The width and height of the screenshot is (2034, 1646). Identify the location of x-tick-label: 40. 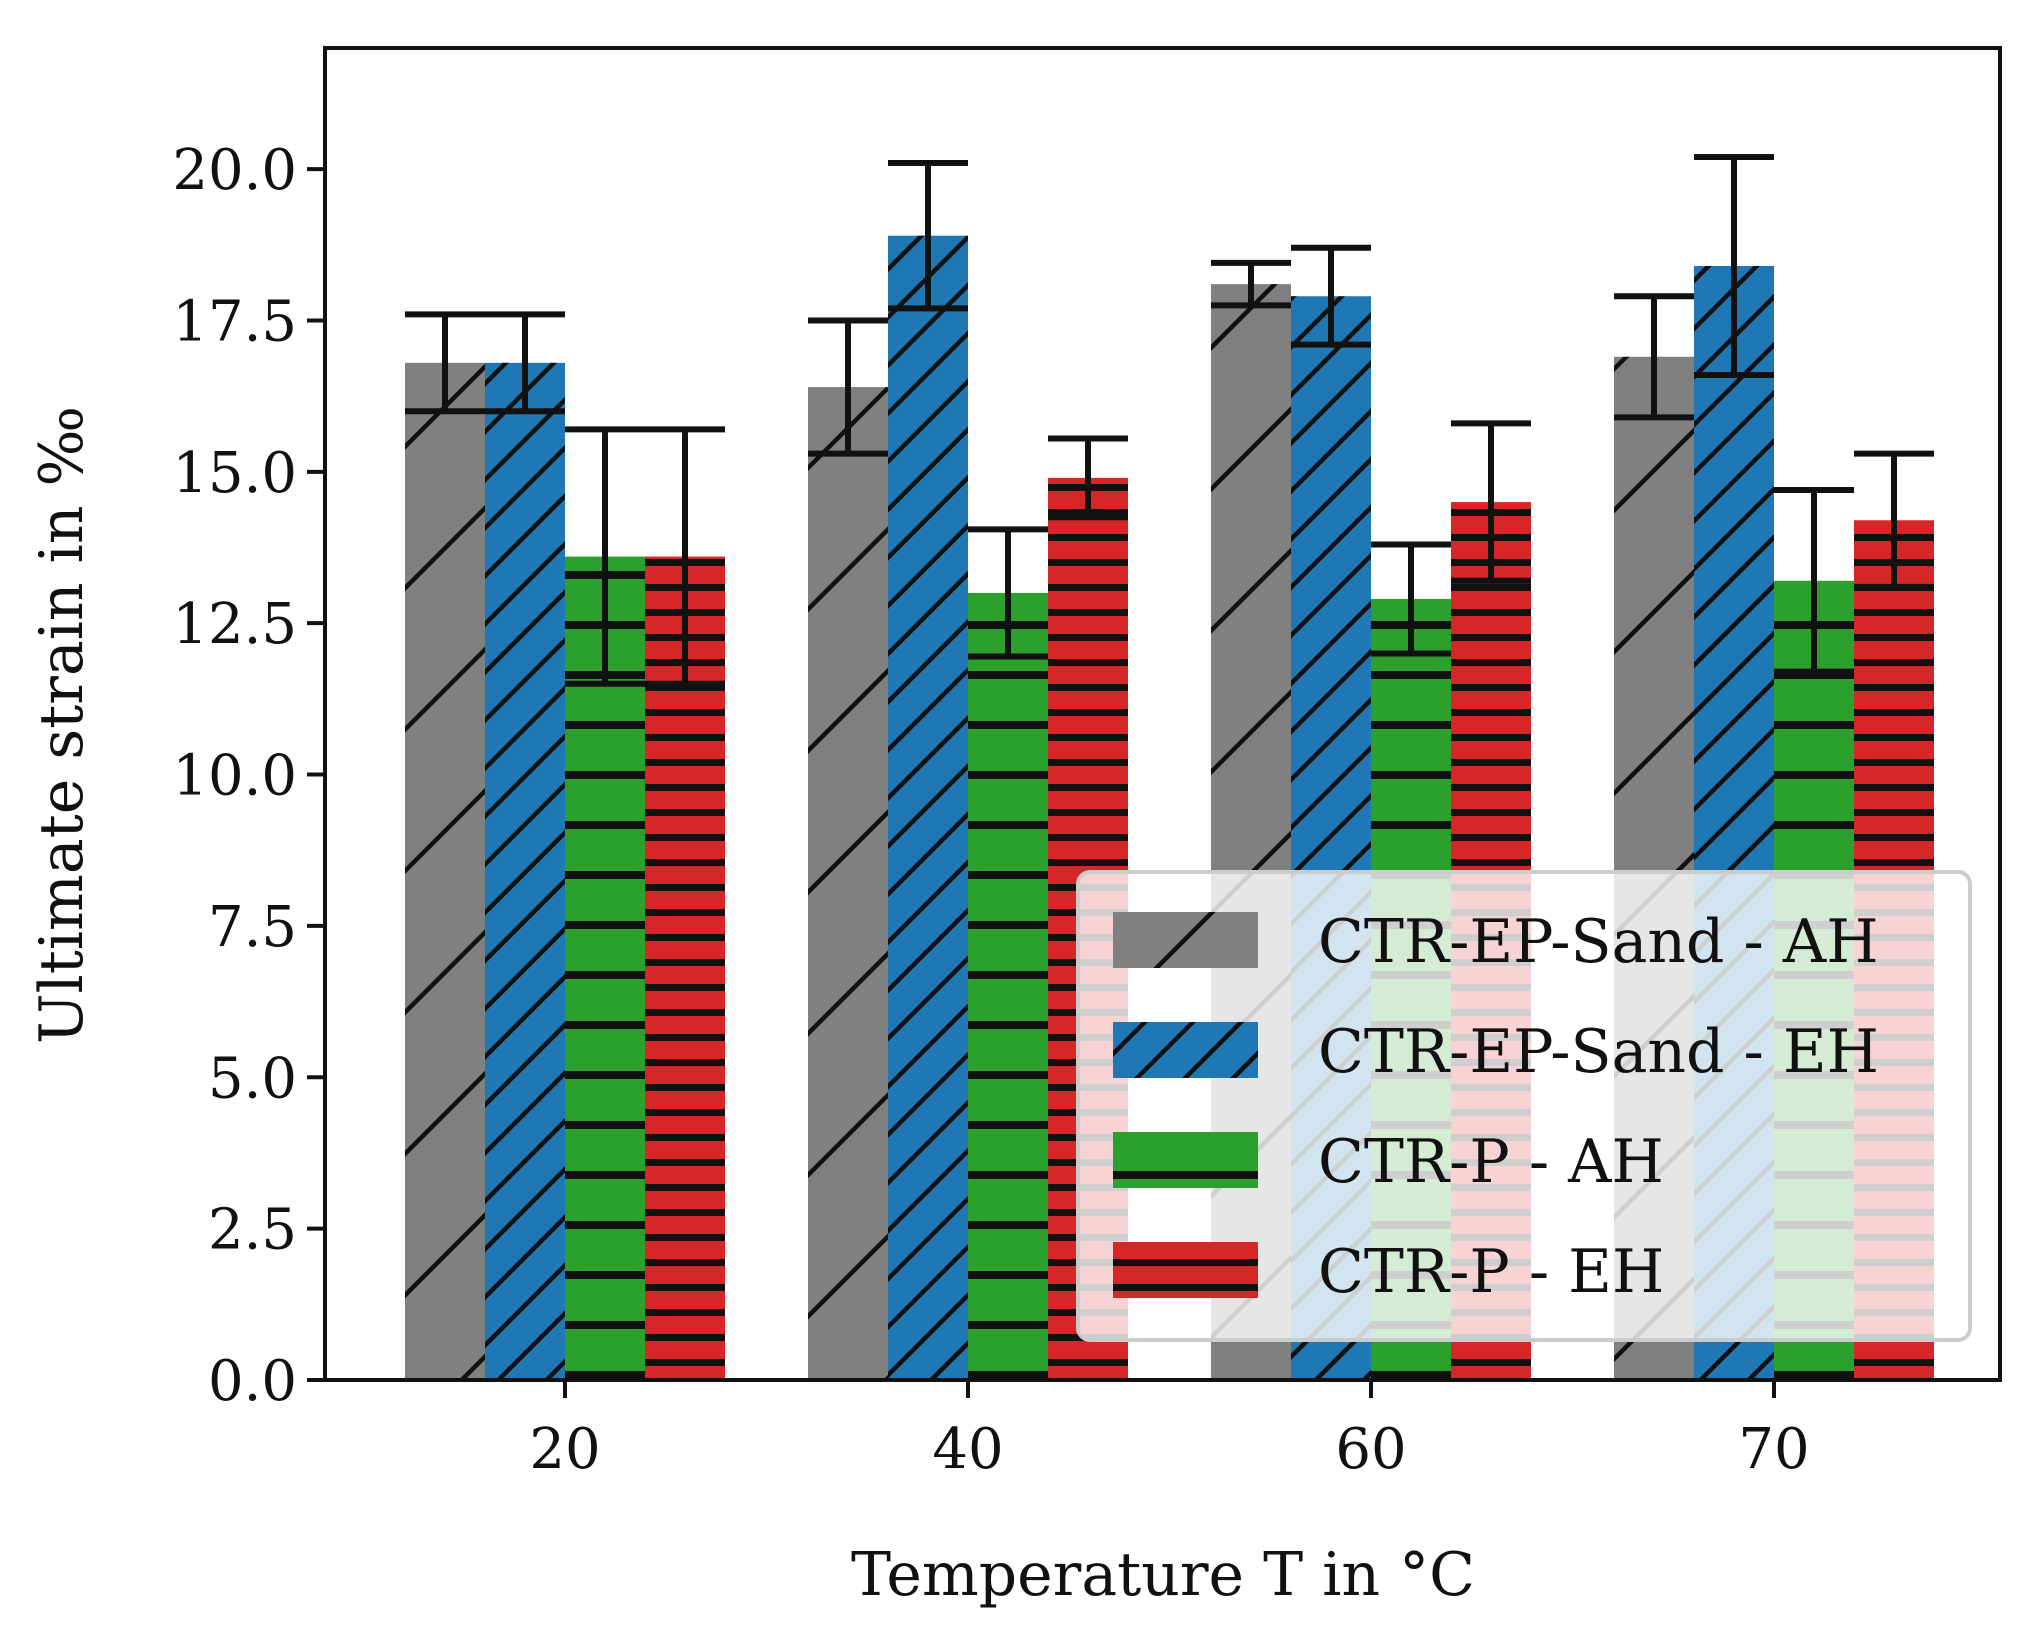
(967, 1449).